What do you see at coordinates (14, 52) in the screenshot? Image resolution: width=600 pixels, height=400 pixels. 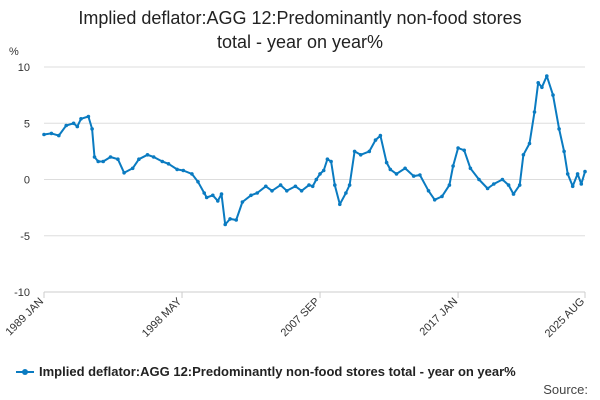 I see `y-axis-label: %` at bounding box center [14, 52].